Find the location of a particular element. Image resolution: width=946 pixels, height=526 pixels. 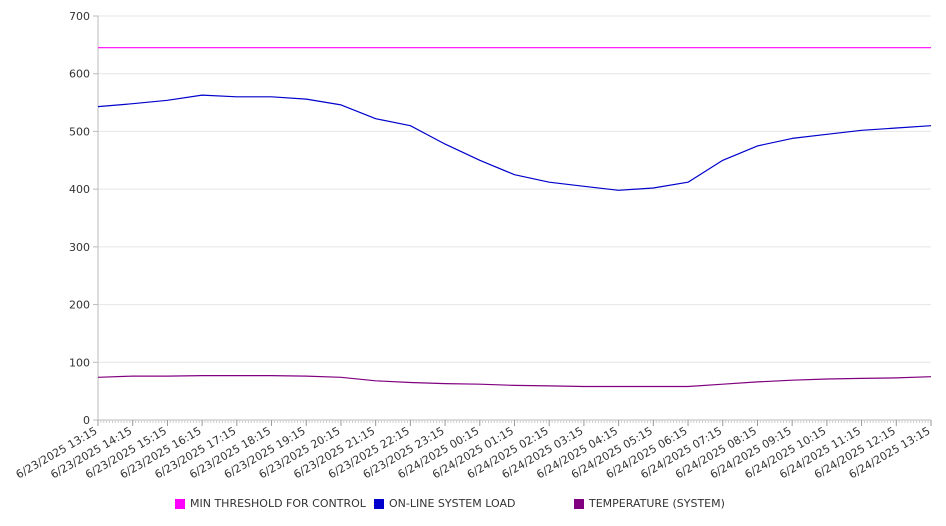

y-tick-label: 100 is located at coordinates (79, 362).